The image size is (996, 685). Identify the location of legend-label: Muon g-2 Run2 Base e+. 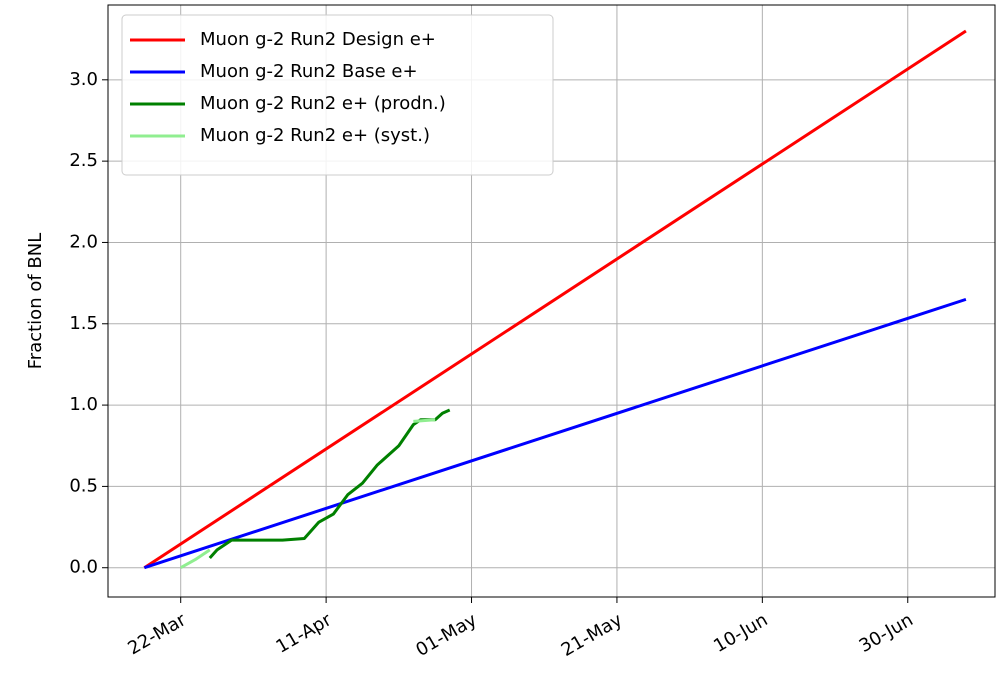
(309, 71).